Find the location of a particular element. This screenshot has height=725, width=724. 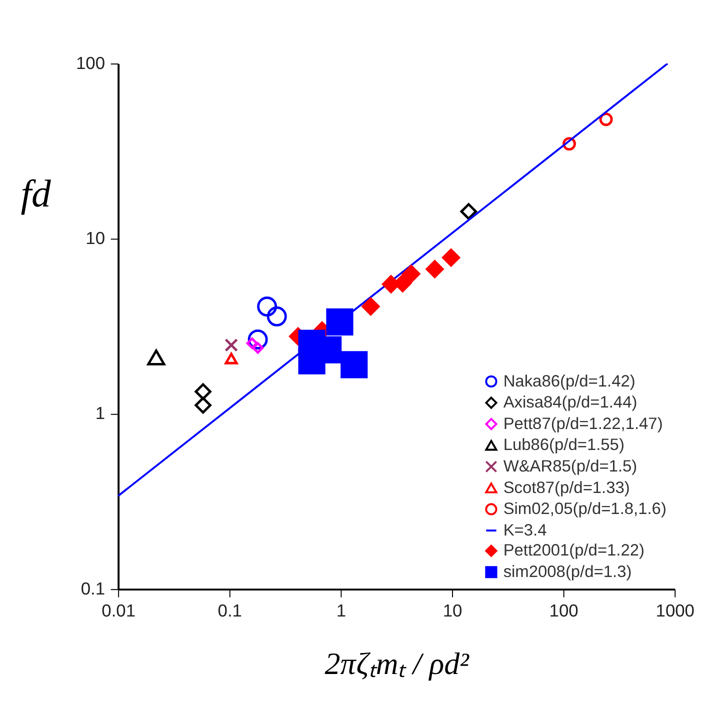

x-tick-label: 100 is located at coordinates (563, 610).